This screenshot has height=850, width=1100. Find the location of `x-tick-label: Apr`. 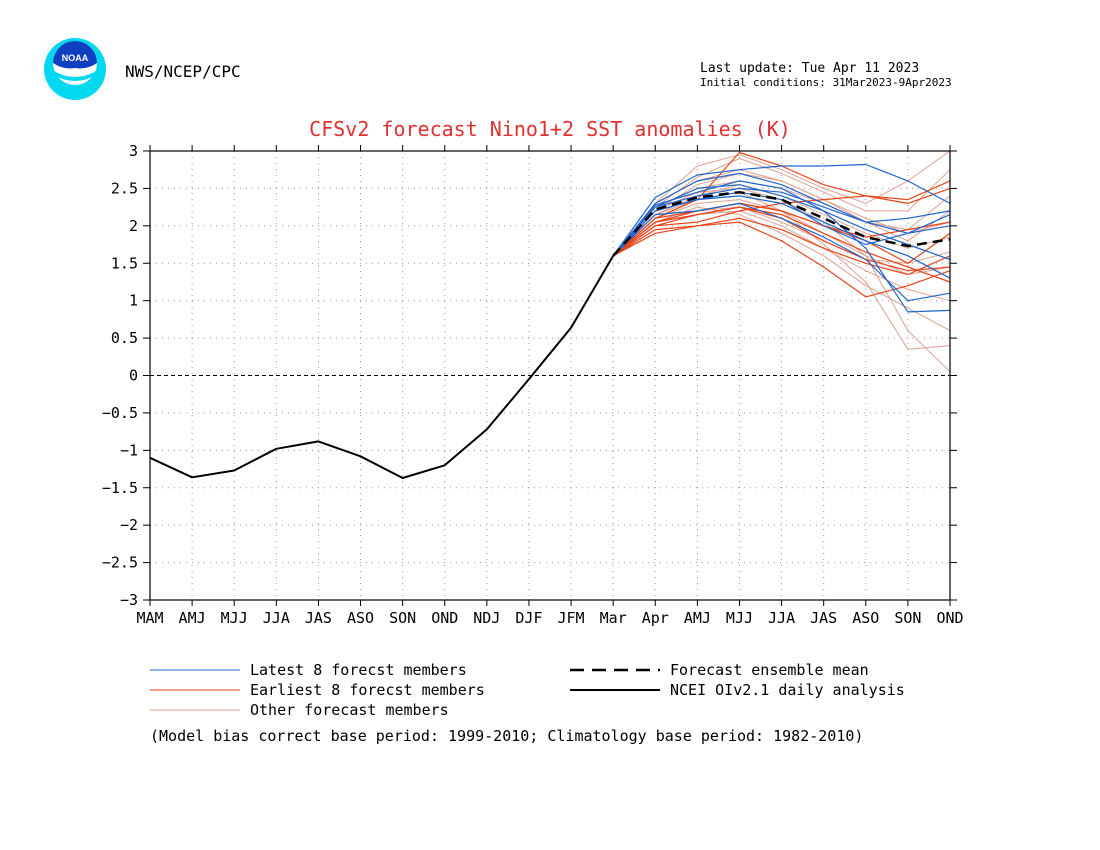

x-tick-label: Apr is located at coordinates (655, 618).